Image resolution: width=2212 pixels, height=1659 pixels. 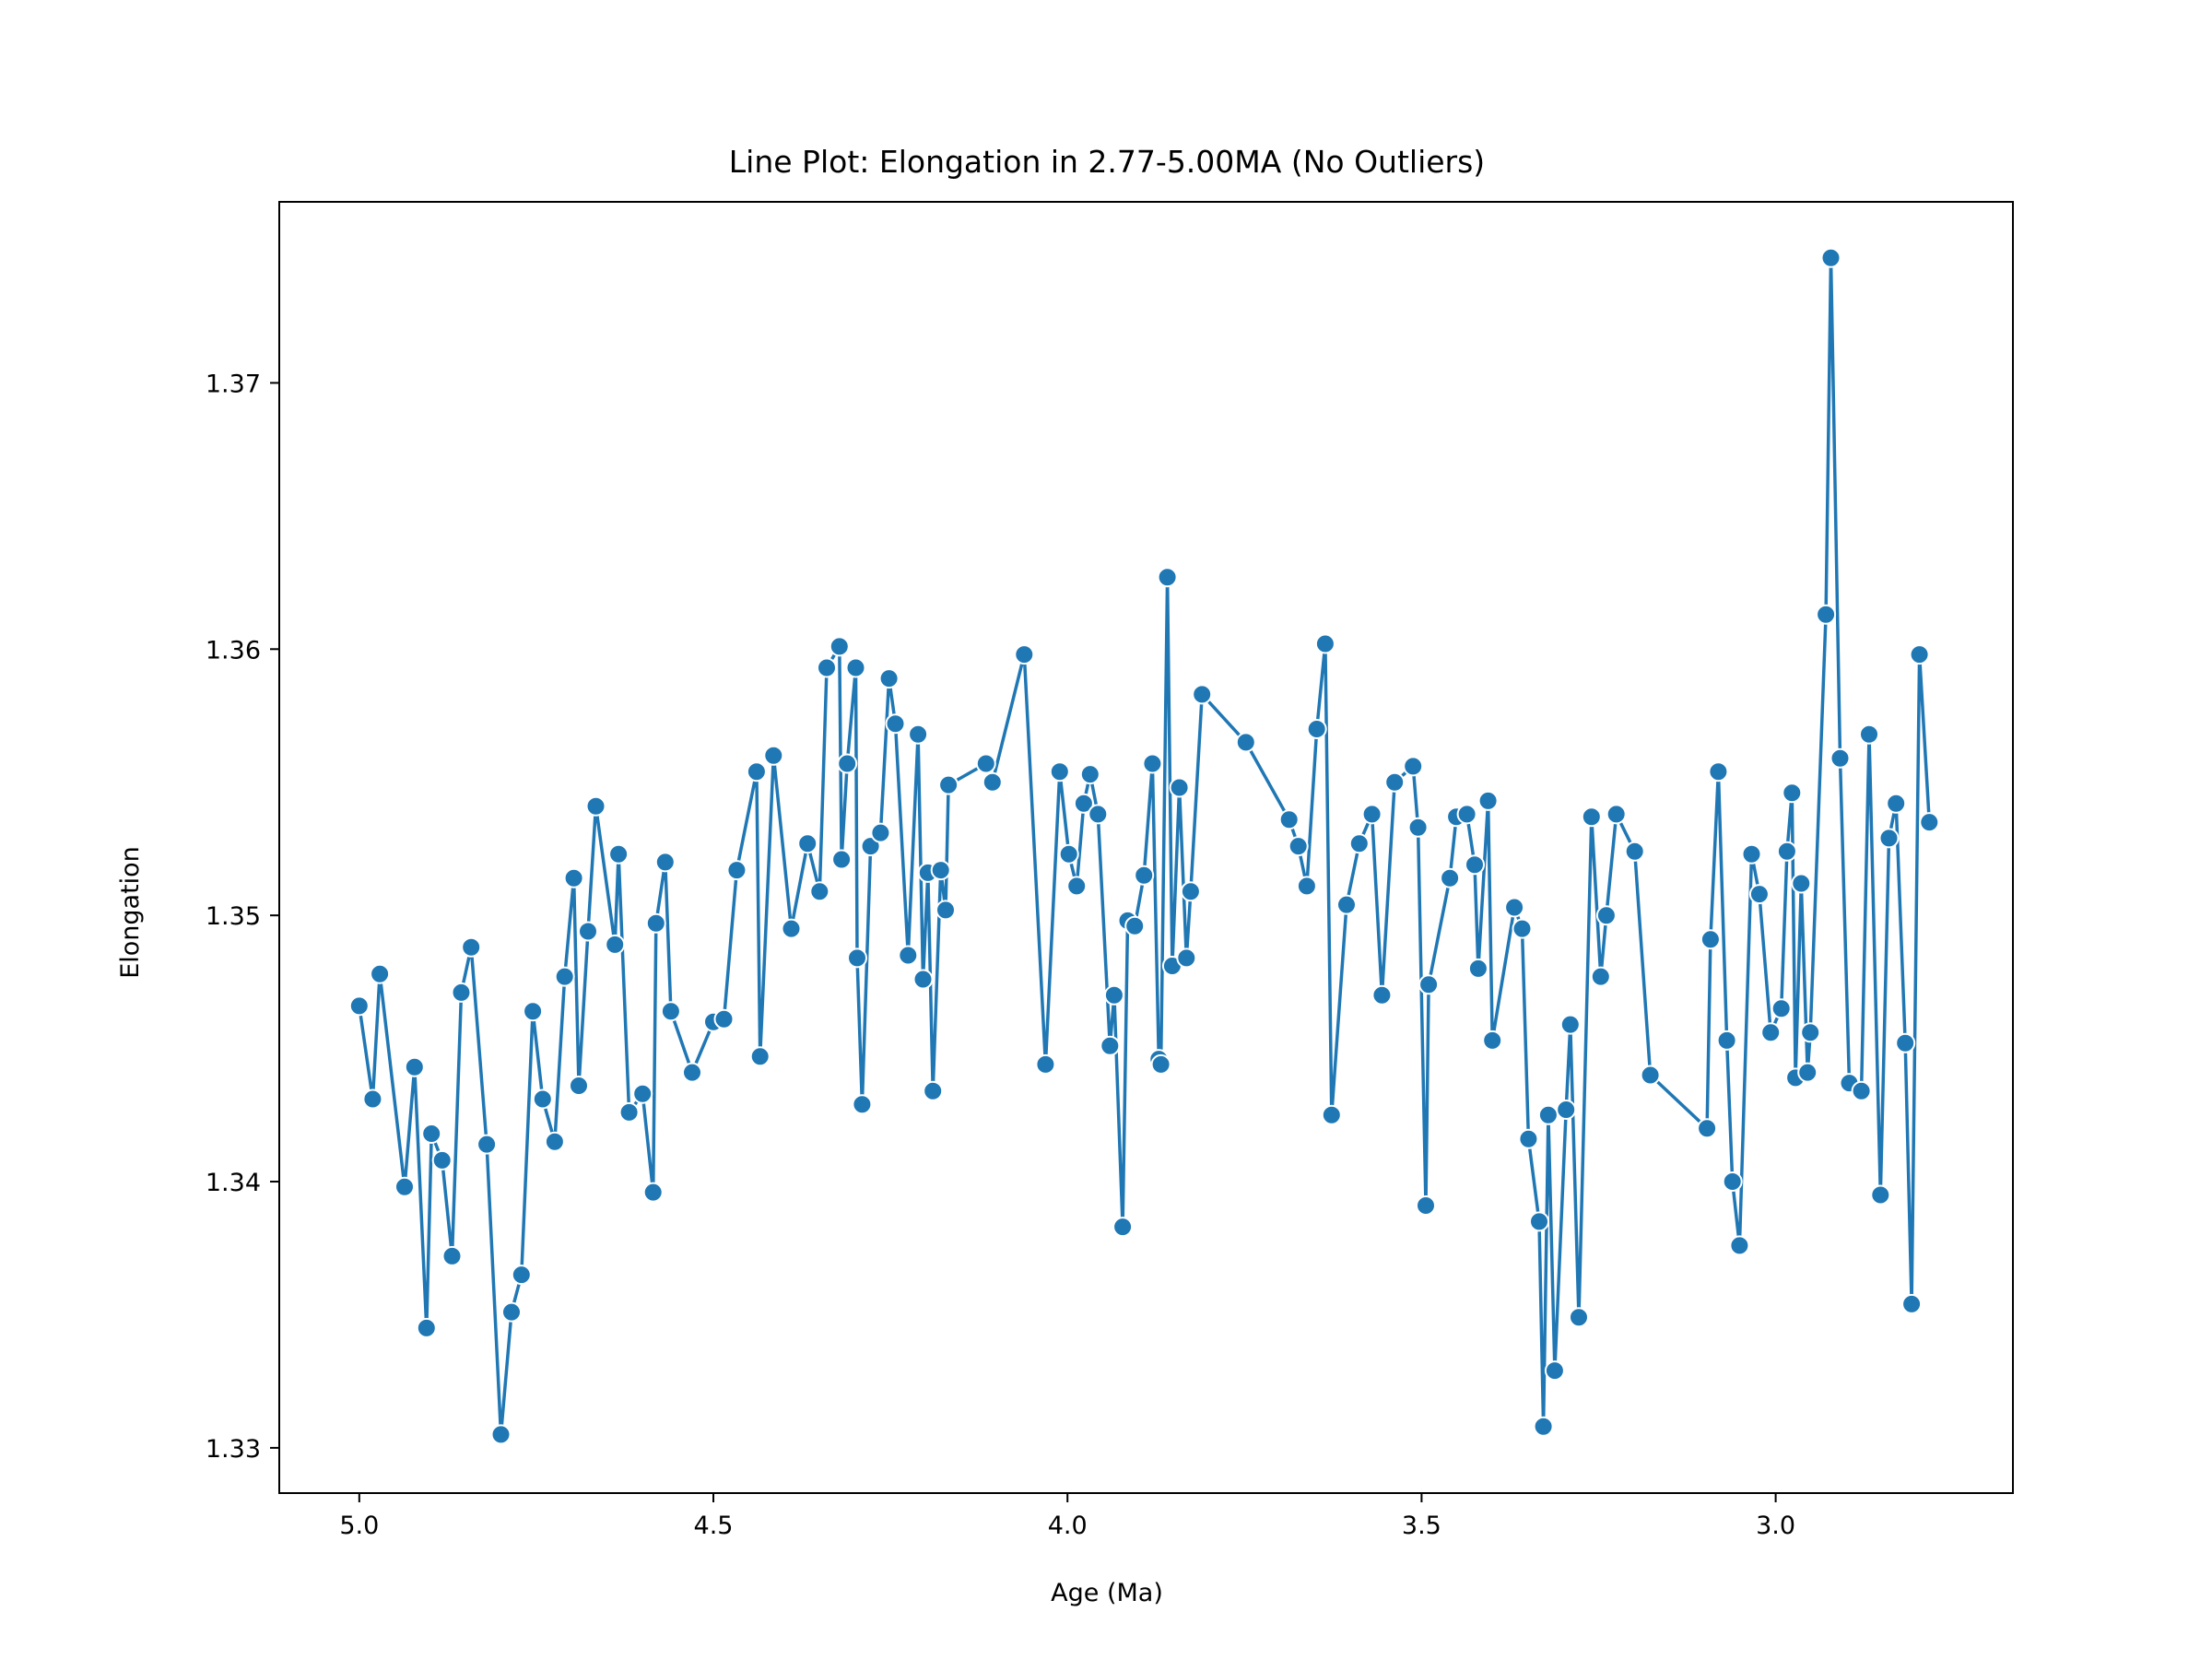 What do you see at coordinates (1775, 1526) in the screenshot?
I see `x-tick-label: 3.0` at bounding box center [1775, 1526].